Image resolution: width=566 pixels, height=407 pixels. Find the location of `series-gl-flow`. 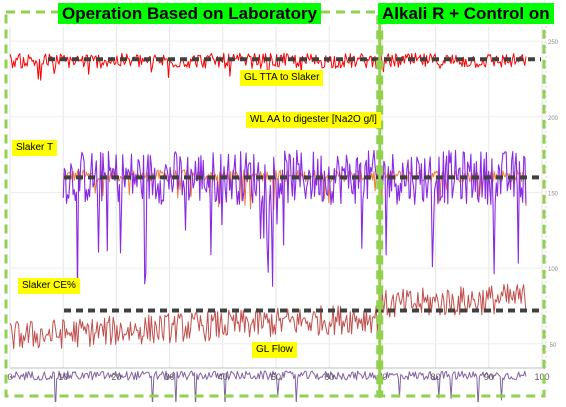

series-gl-flow is located at coordinates (268, 388).